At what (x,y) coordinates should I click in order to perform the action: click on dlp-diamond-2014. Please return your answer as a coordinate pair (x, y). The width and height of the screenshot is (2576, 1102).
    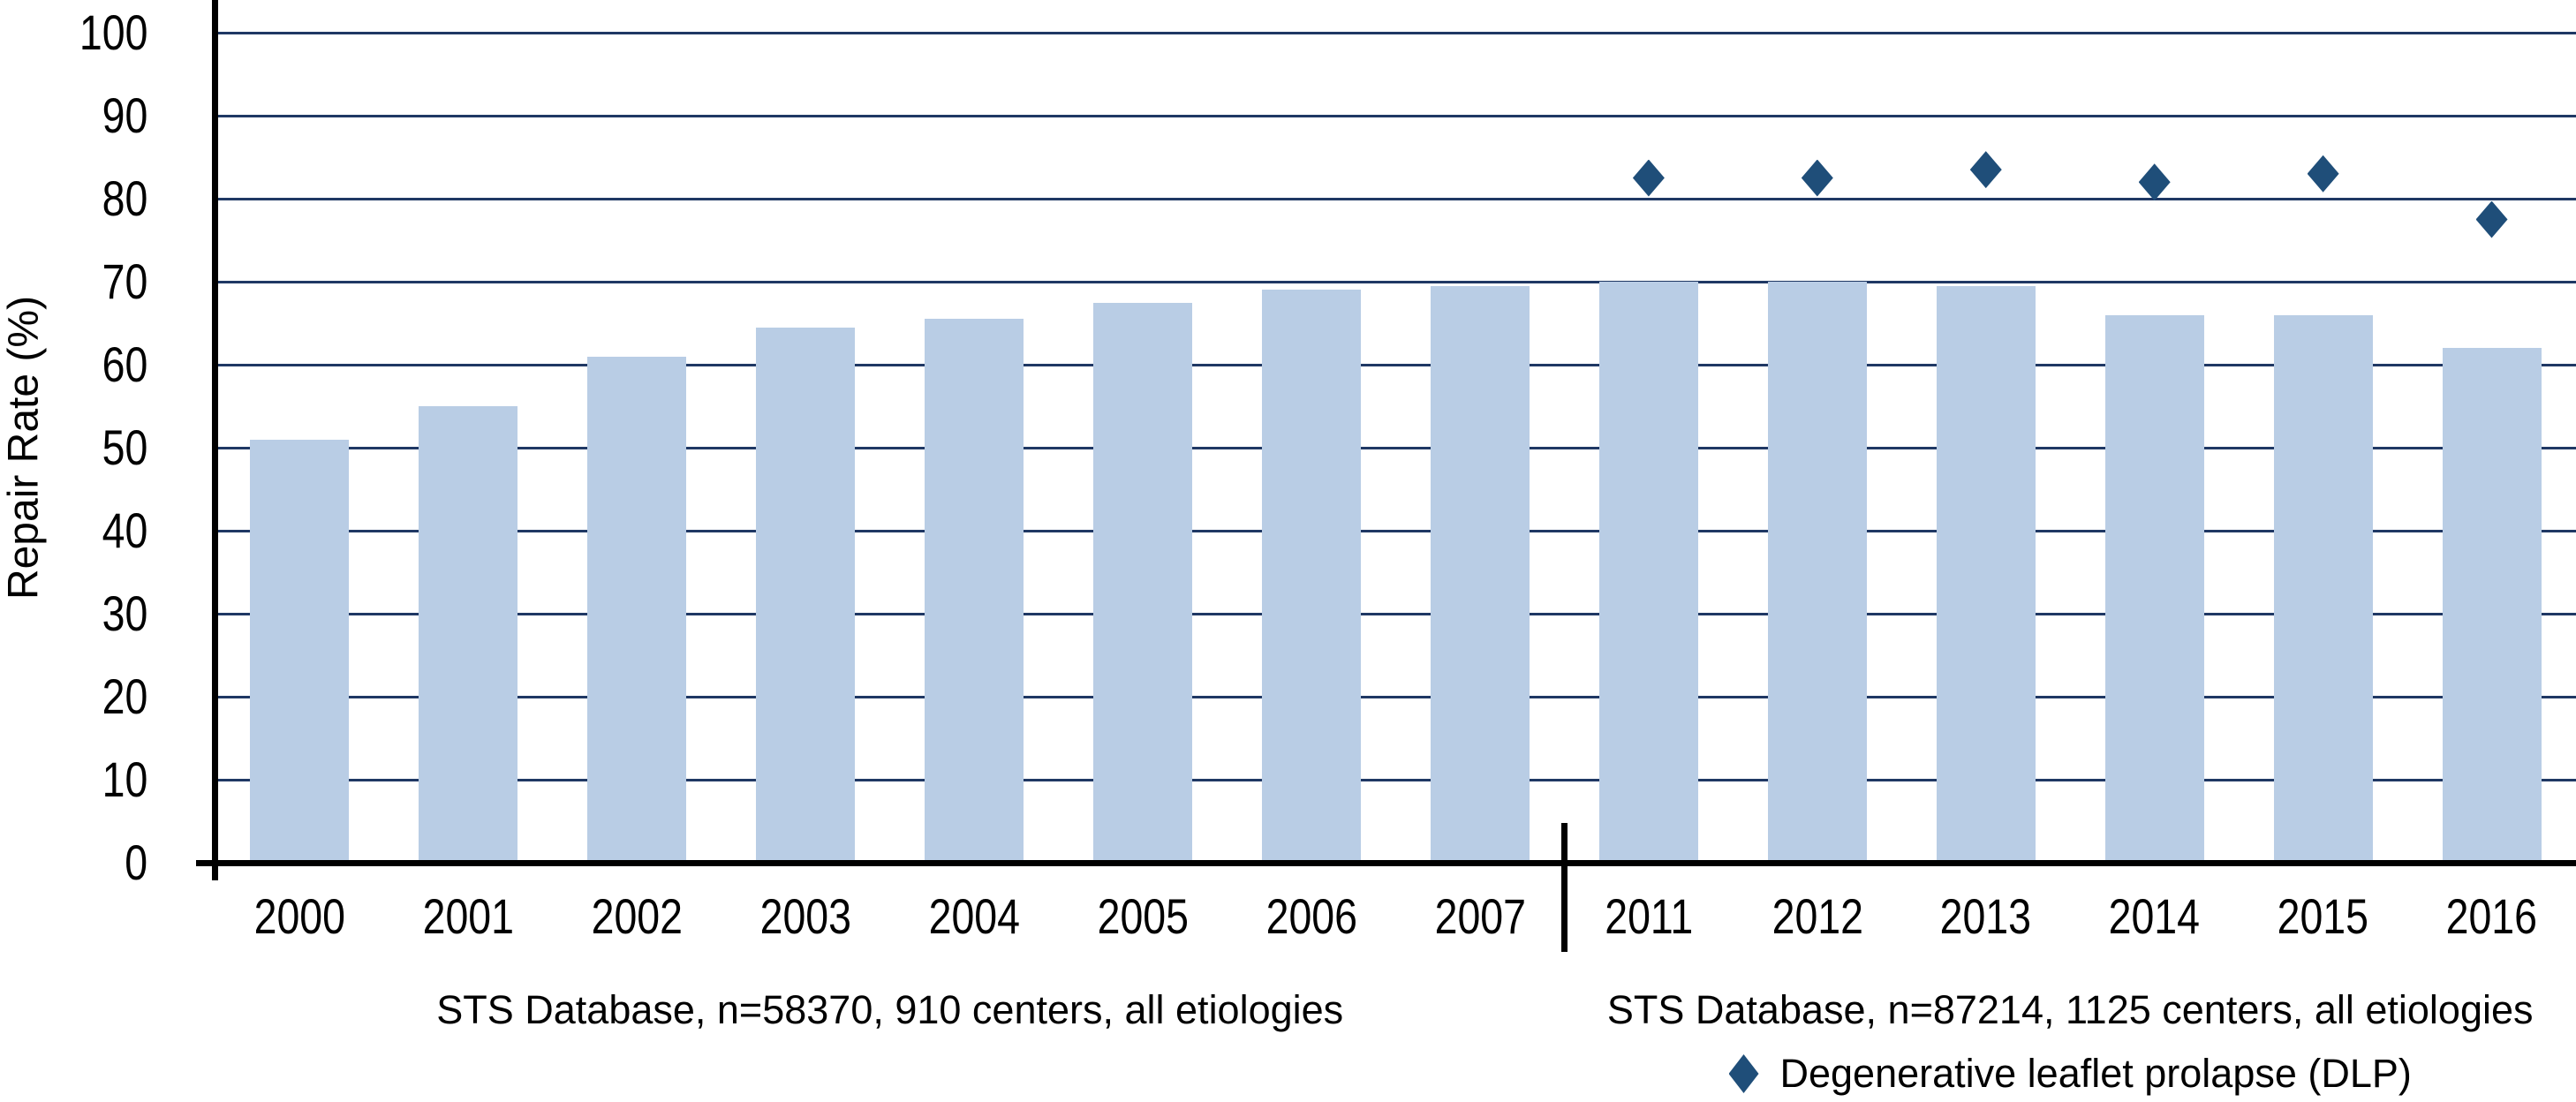
    Looking at the image, I should click on (2154, 182).